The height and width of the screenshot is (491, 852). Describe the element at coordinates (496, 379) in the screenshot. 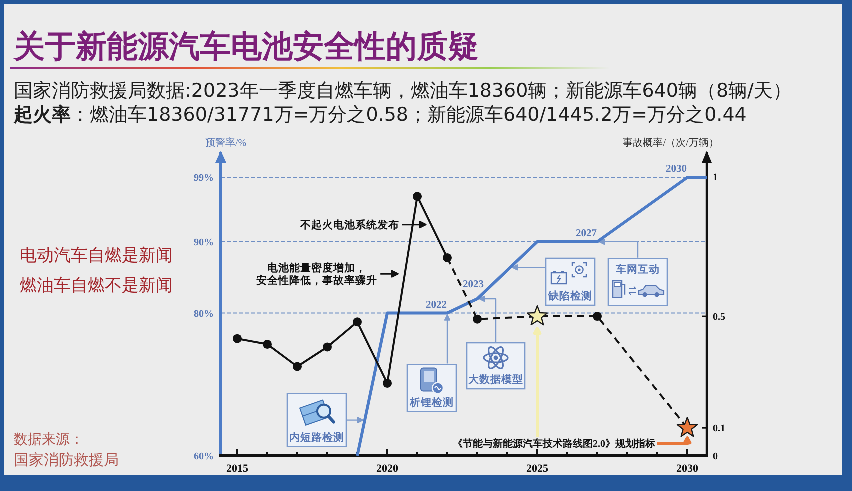

I see `annotation: 大数据模型` at that location.